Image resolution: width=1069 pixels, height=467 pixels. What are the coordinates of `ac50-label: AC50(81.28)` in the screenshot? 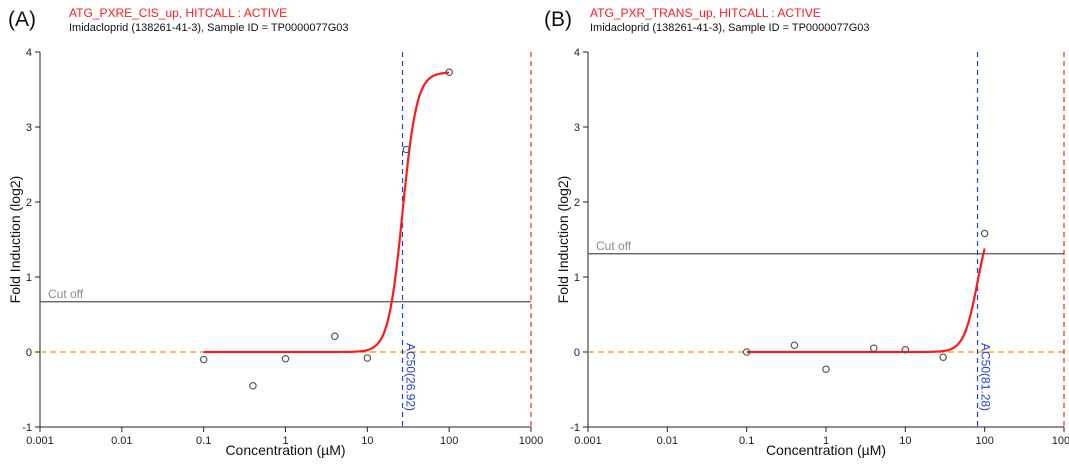 It's located at (986, 377).